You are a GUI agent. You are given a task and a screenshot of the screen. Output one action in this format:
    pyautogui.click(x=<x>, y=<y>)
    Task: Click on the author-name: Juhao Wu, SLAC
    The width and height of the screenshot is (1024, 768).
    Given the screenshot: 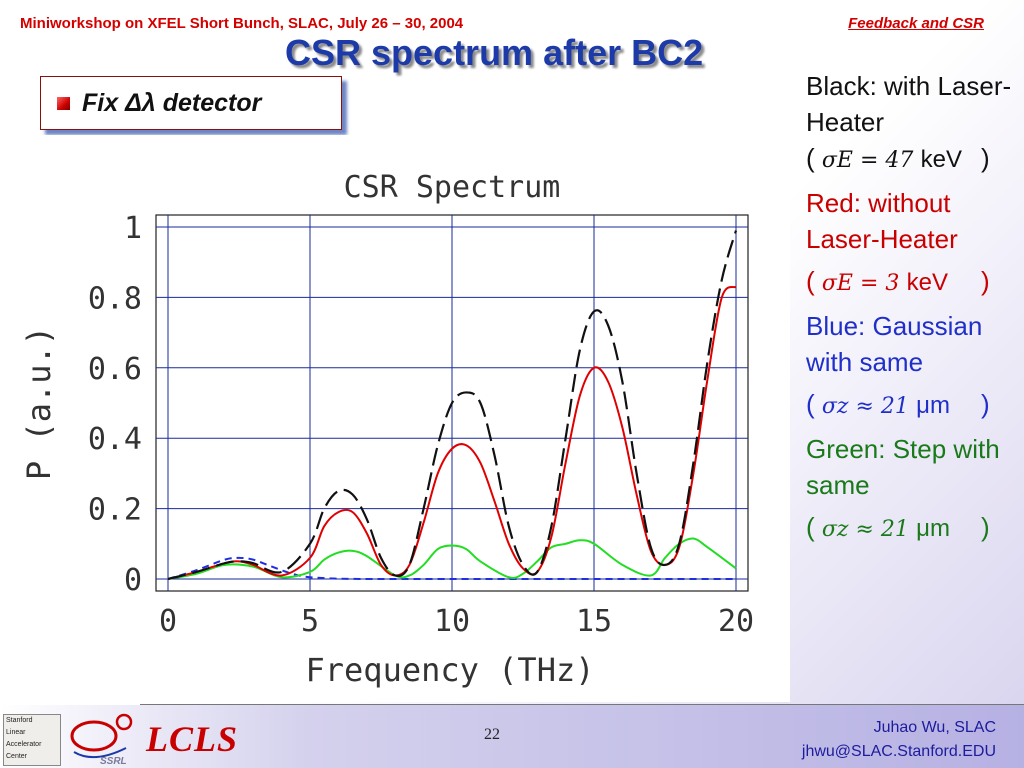 What is the action you would take?
    pyautogui.click(x=934, y=727)
    